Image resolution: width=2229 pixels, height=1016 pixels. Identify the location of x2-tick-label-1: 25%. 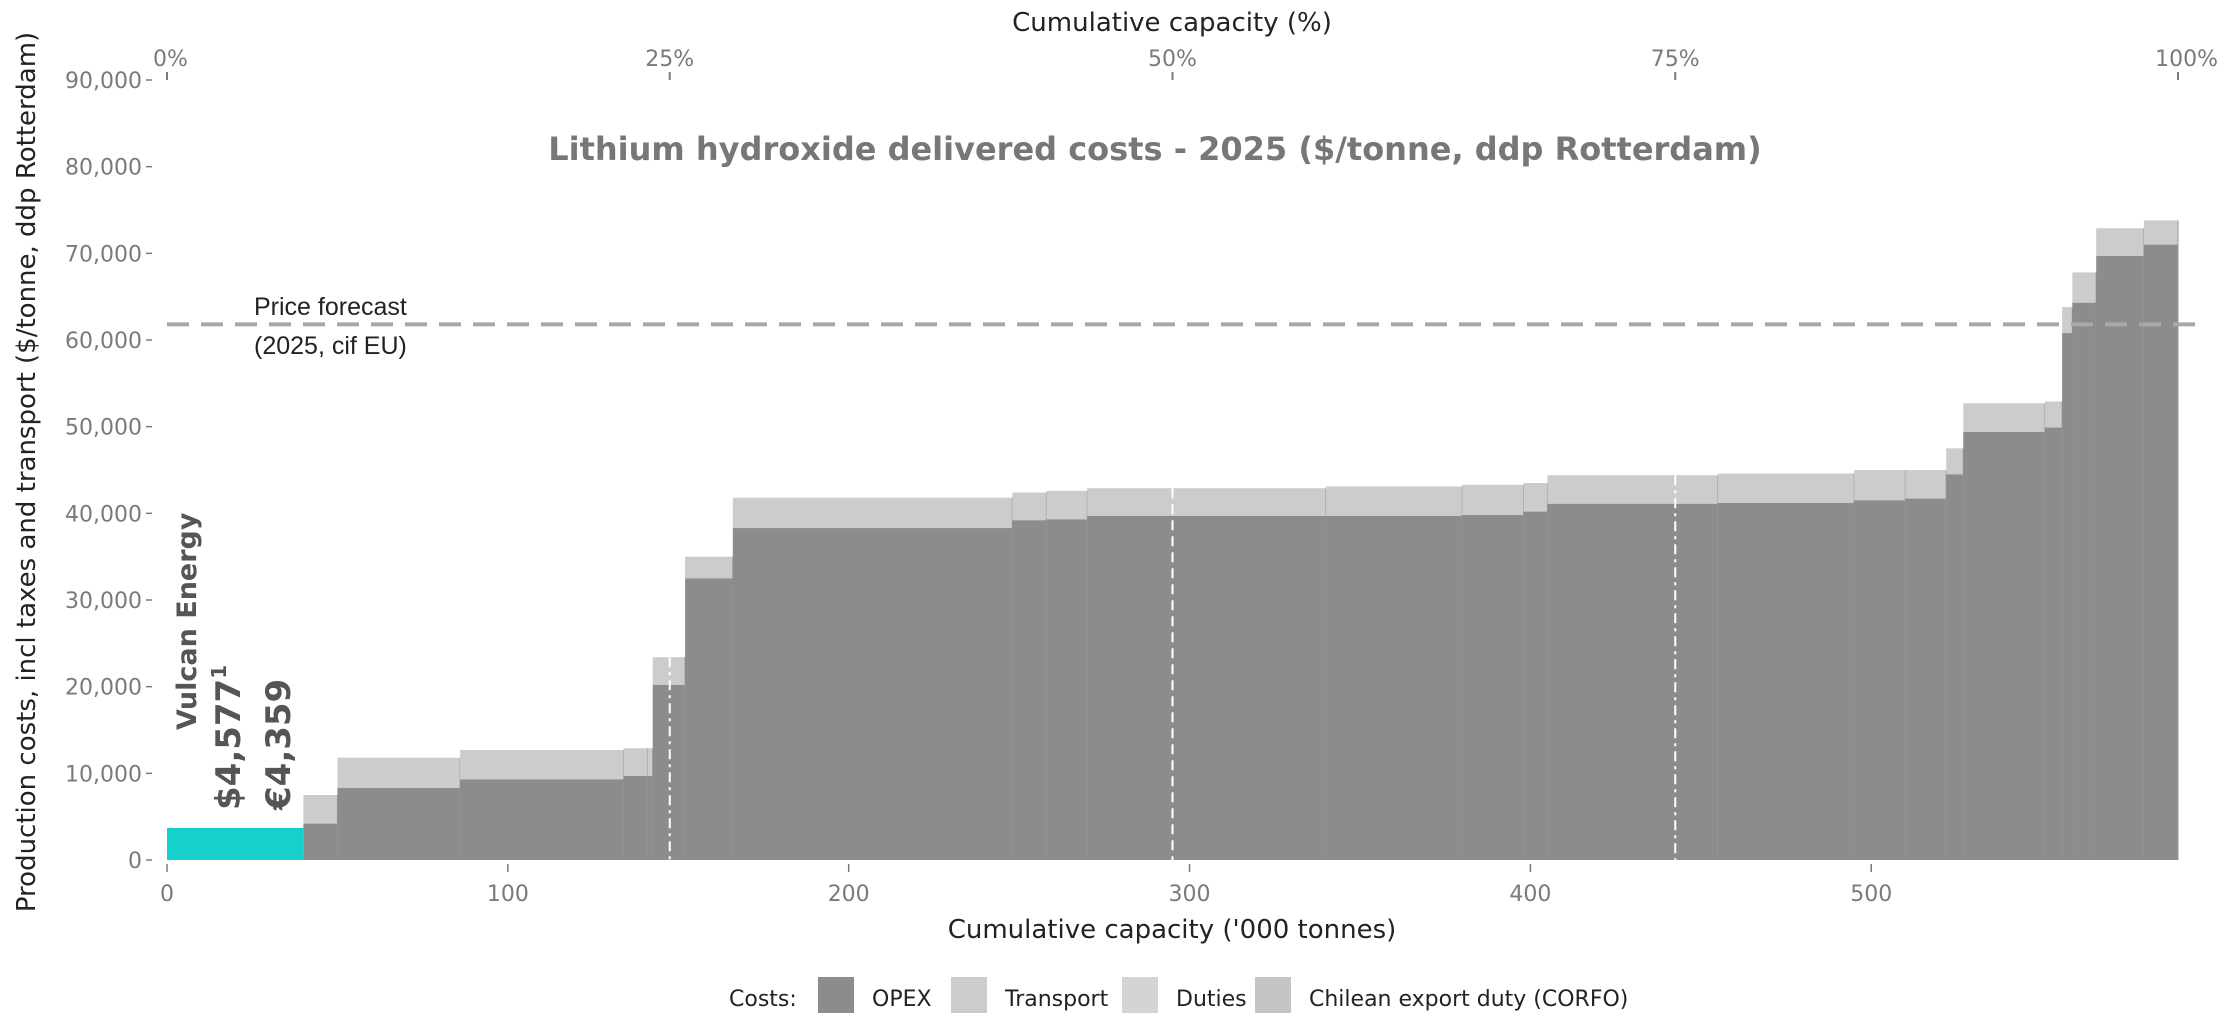
(669, 59).